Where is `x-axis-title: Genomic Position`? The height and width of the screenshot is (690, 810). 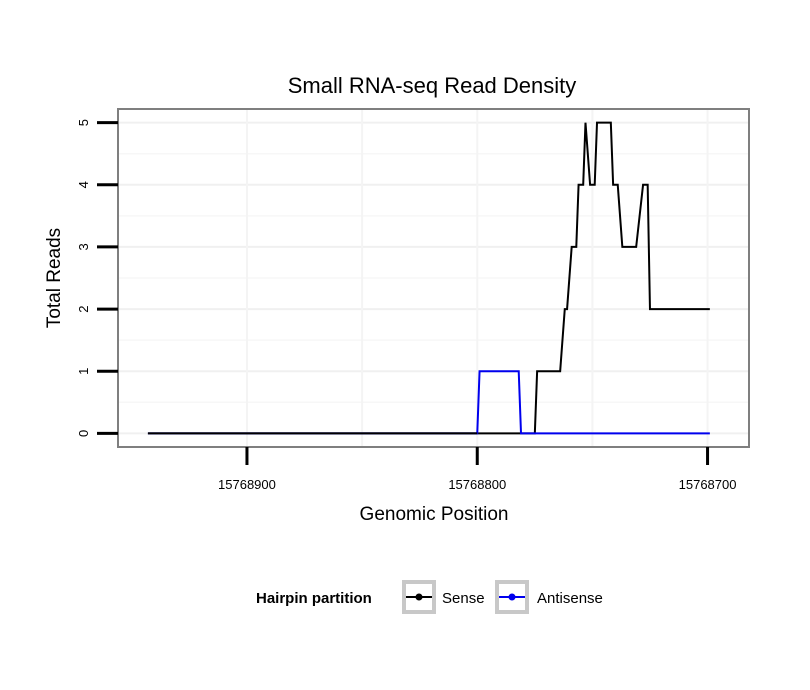
x-axis-title: Genomic Position is located at coordinates (434, 514).